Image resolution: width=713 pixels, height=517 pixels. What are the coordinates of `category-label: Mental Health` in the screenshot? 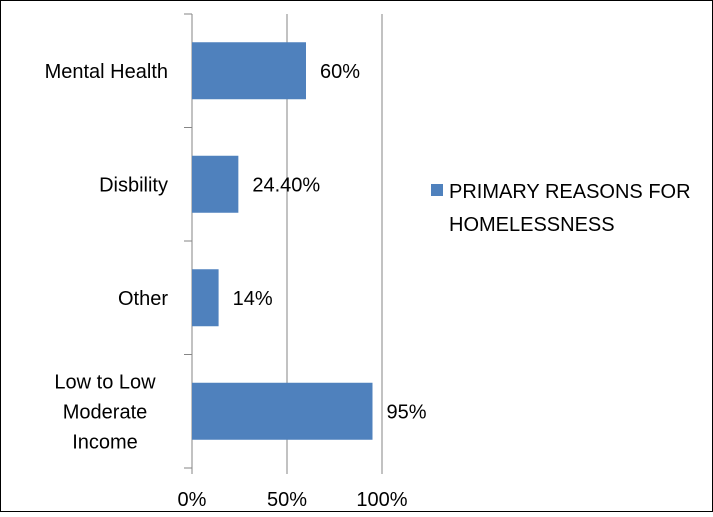 It's located at (106, 72).